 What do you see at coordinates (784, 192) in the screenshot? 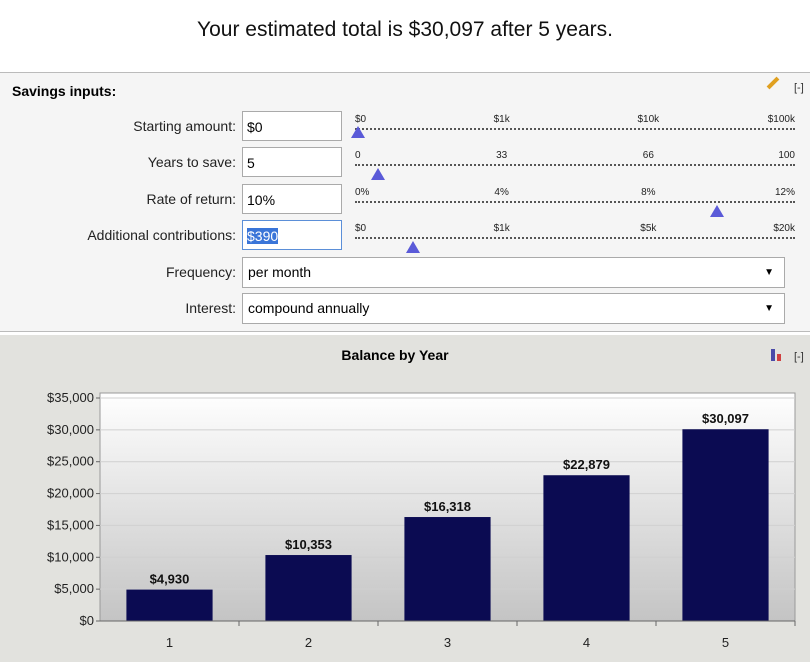
I see `slider-scale-label: 12%` at bounding box center [784, 192].